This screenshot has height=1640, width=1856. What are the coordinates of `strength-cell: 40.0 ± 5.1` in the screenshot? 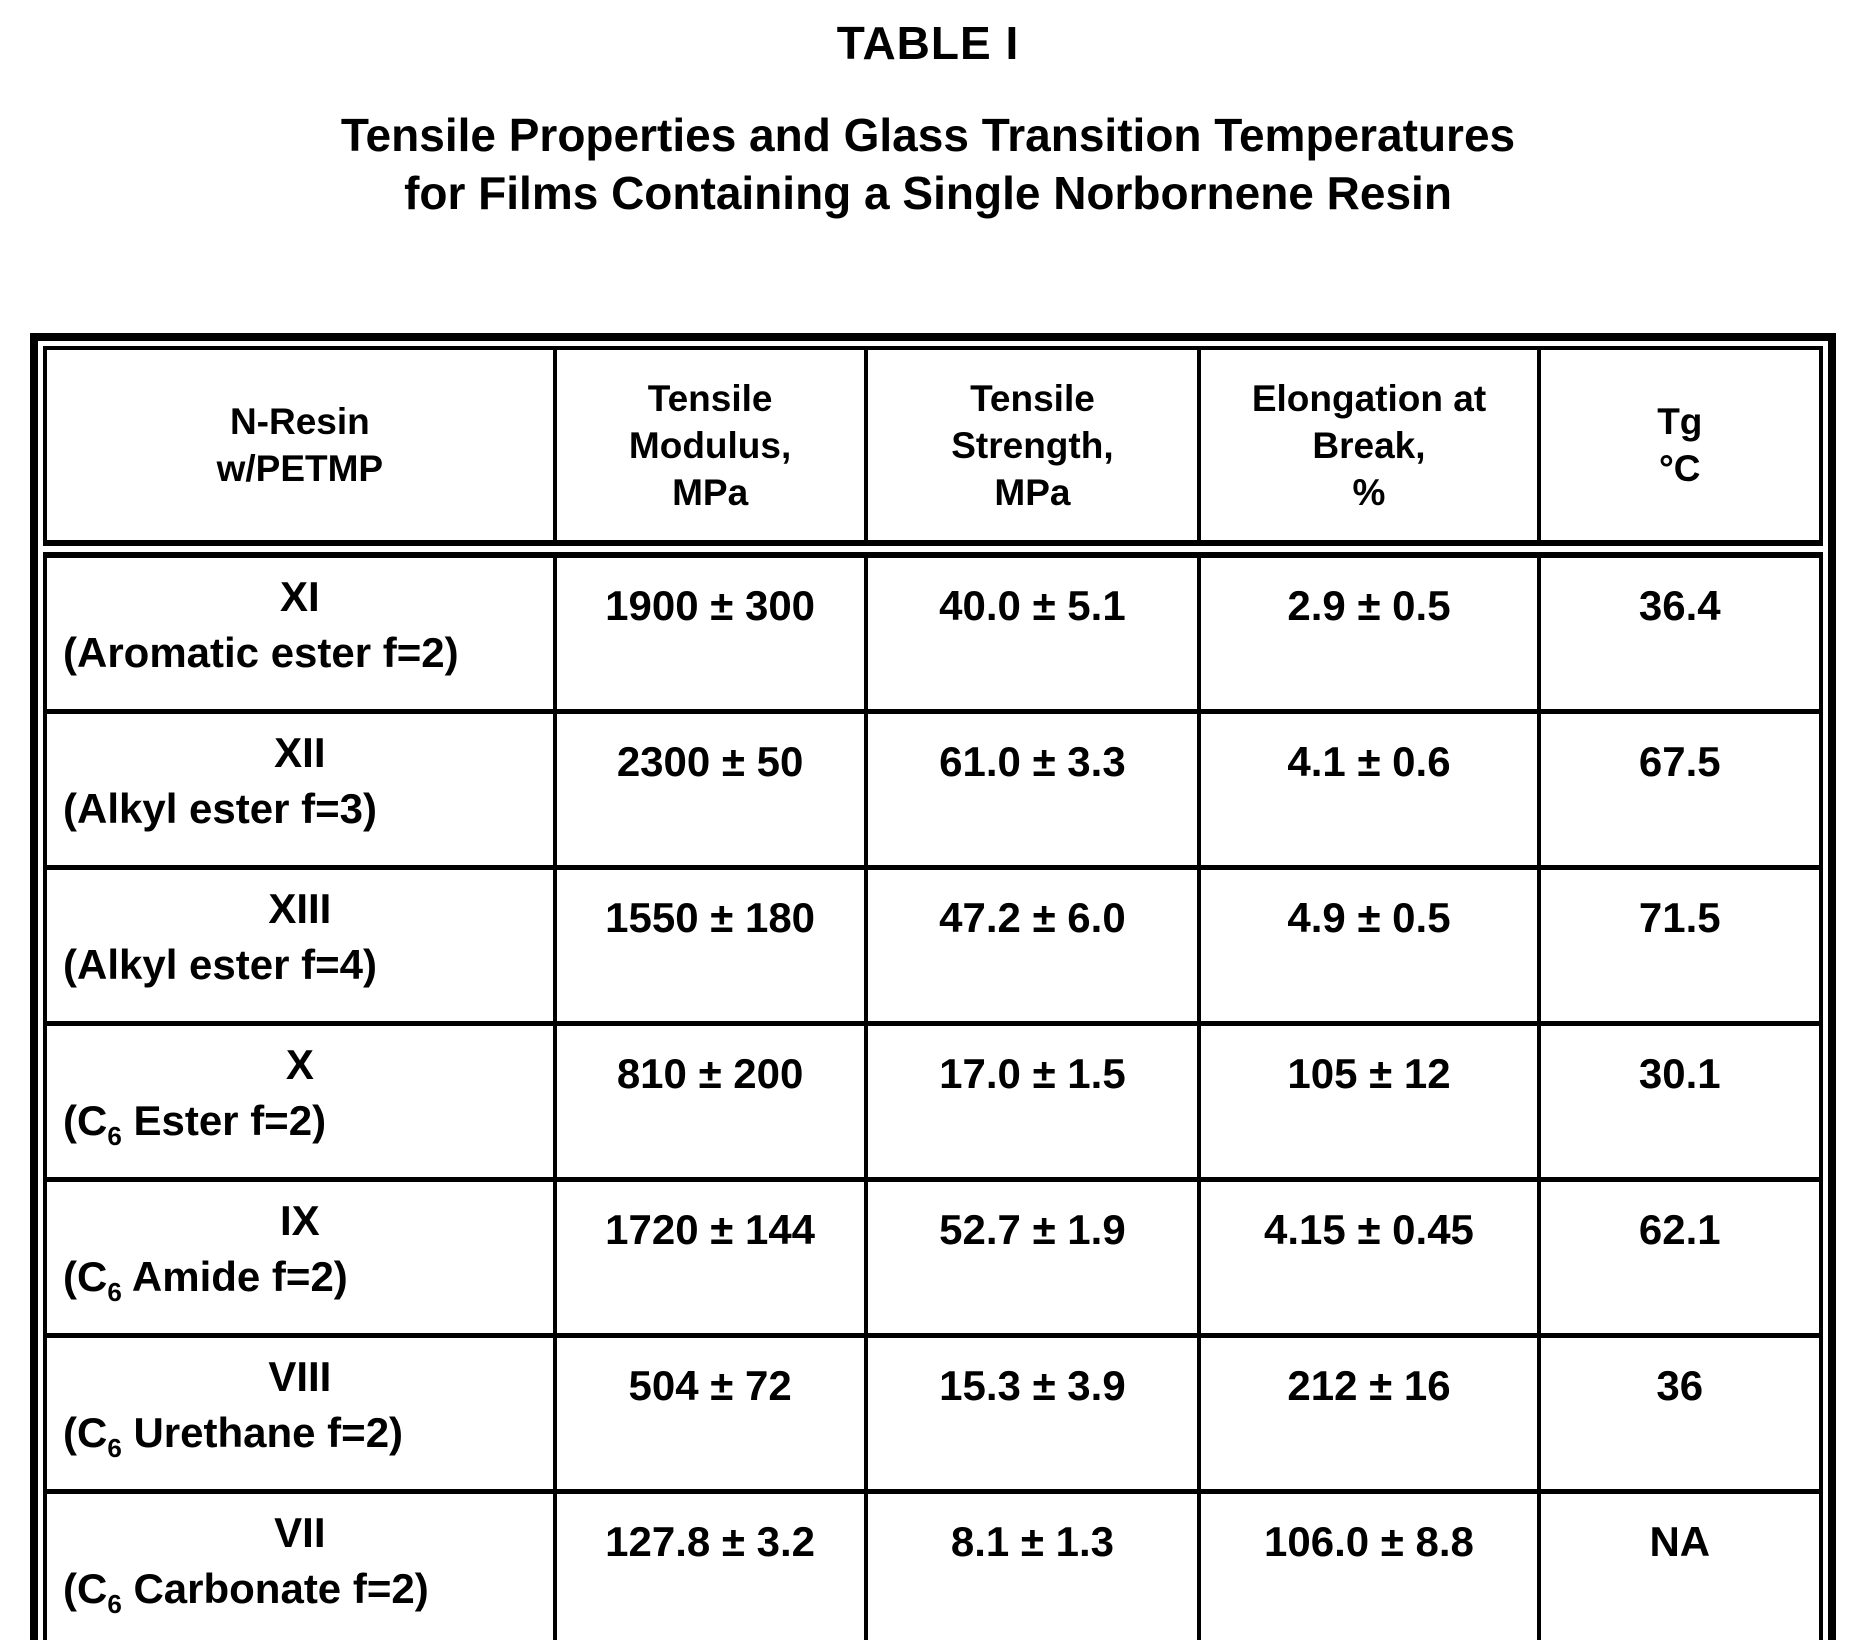 It's located at (1032, 630).